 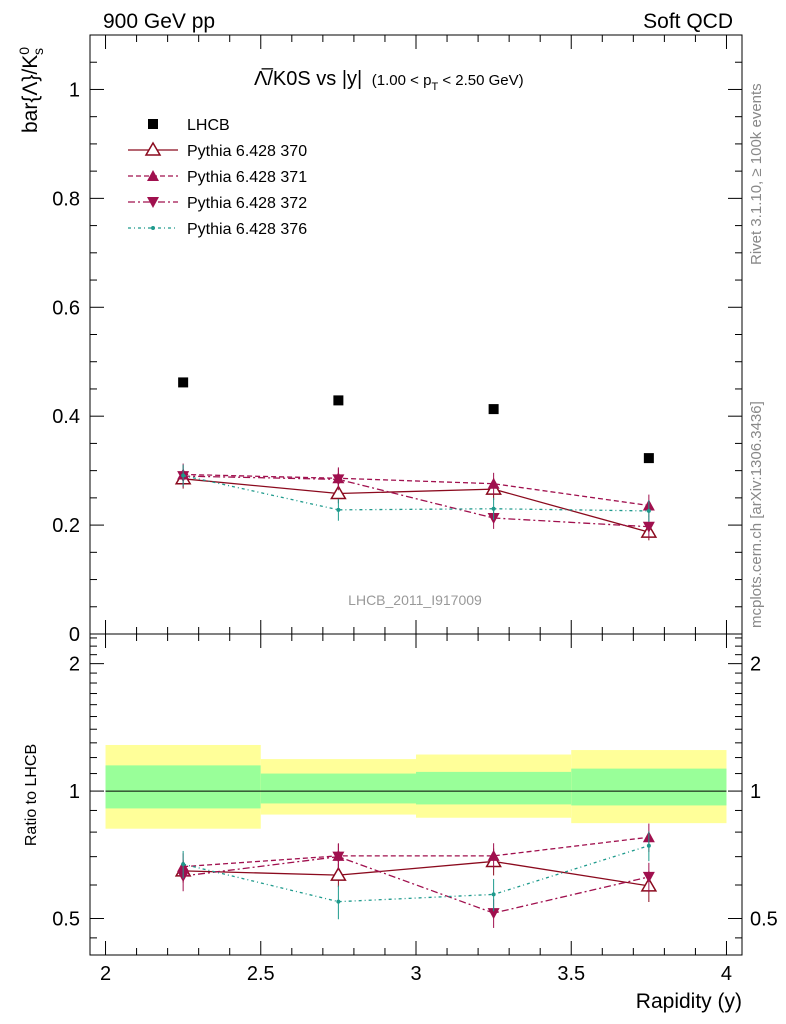 I want to click on main-title-sub: T, so click(x=434, y=87).